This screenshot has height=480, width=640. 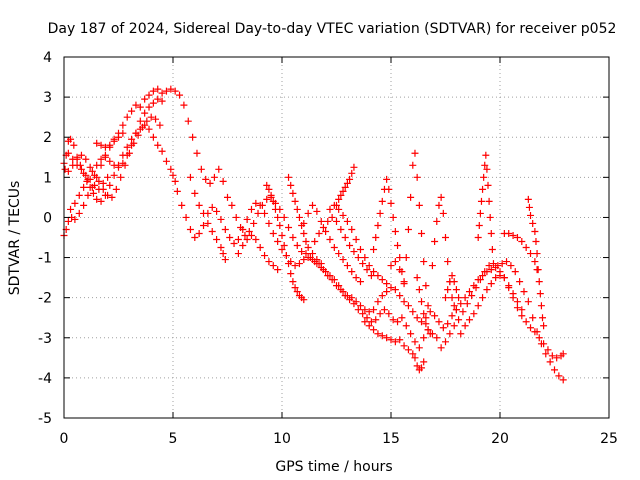 What do you see at coordinates (173, 439) in the screenshot?
I see `x-tick-label: 5` at bounding box center [173, 439].